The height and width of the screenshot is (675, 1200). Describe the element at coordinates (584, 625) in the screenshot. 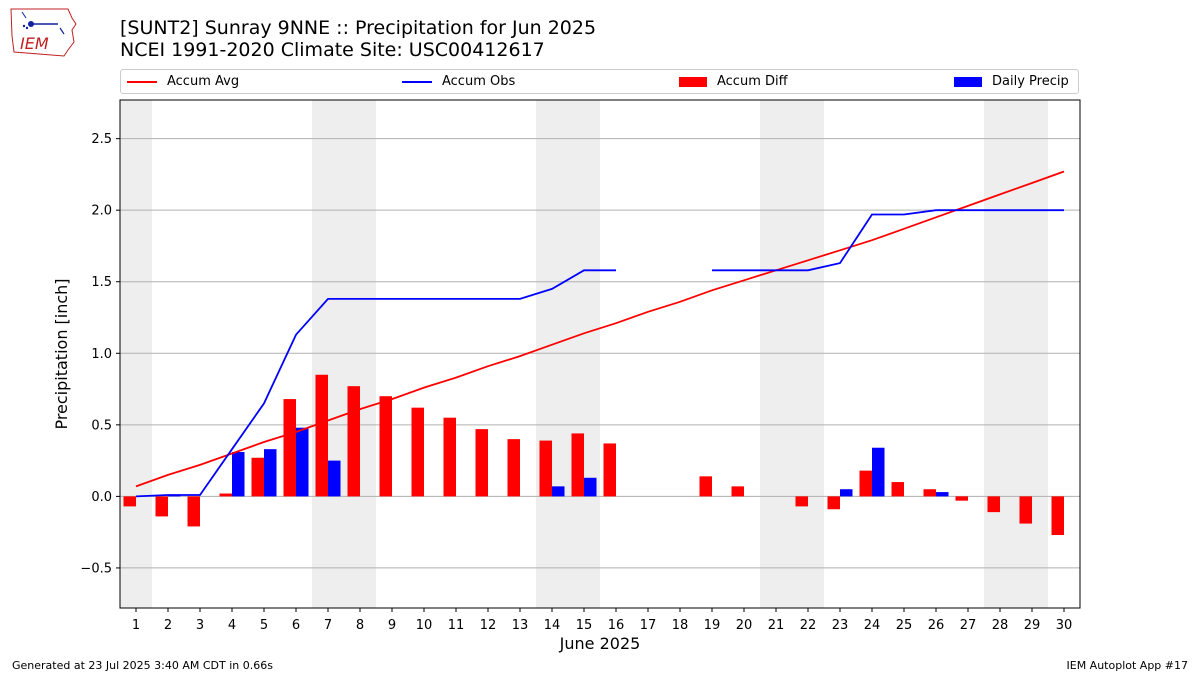

I see `x-tick-label: 15` at that location.